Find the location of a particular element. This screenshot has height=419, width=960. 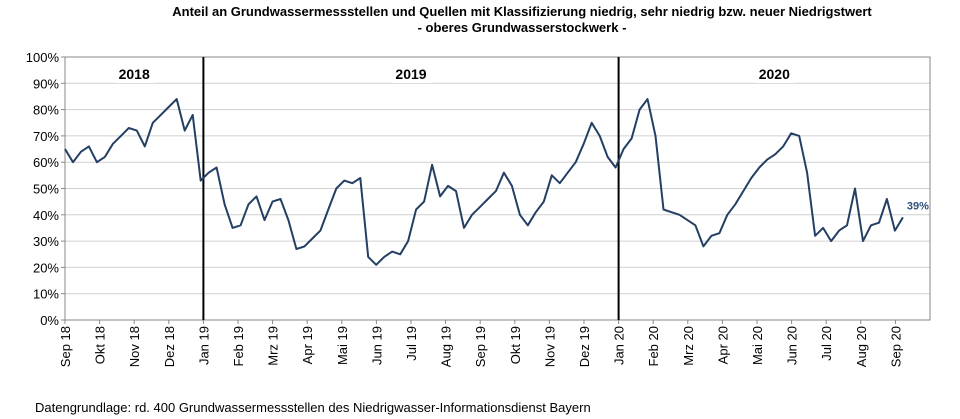

x-tick-label: Apr 19 is located at coordinates (307, 345).